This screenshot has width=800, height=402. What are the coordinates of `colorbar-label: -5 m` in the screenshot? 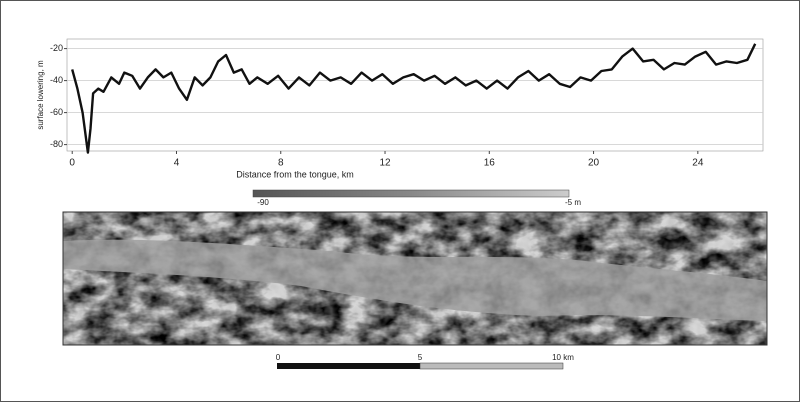 It's located at (573, 202).